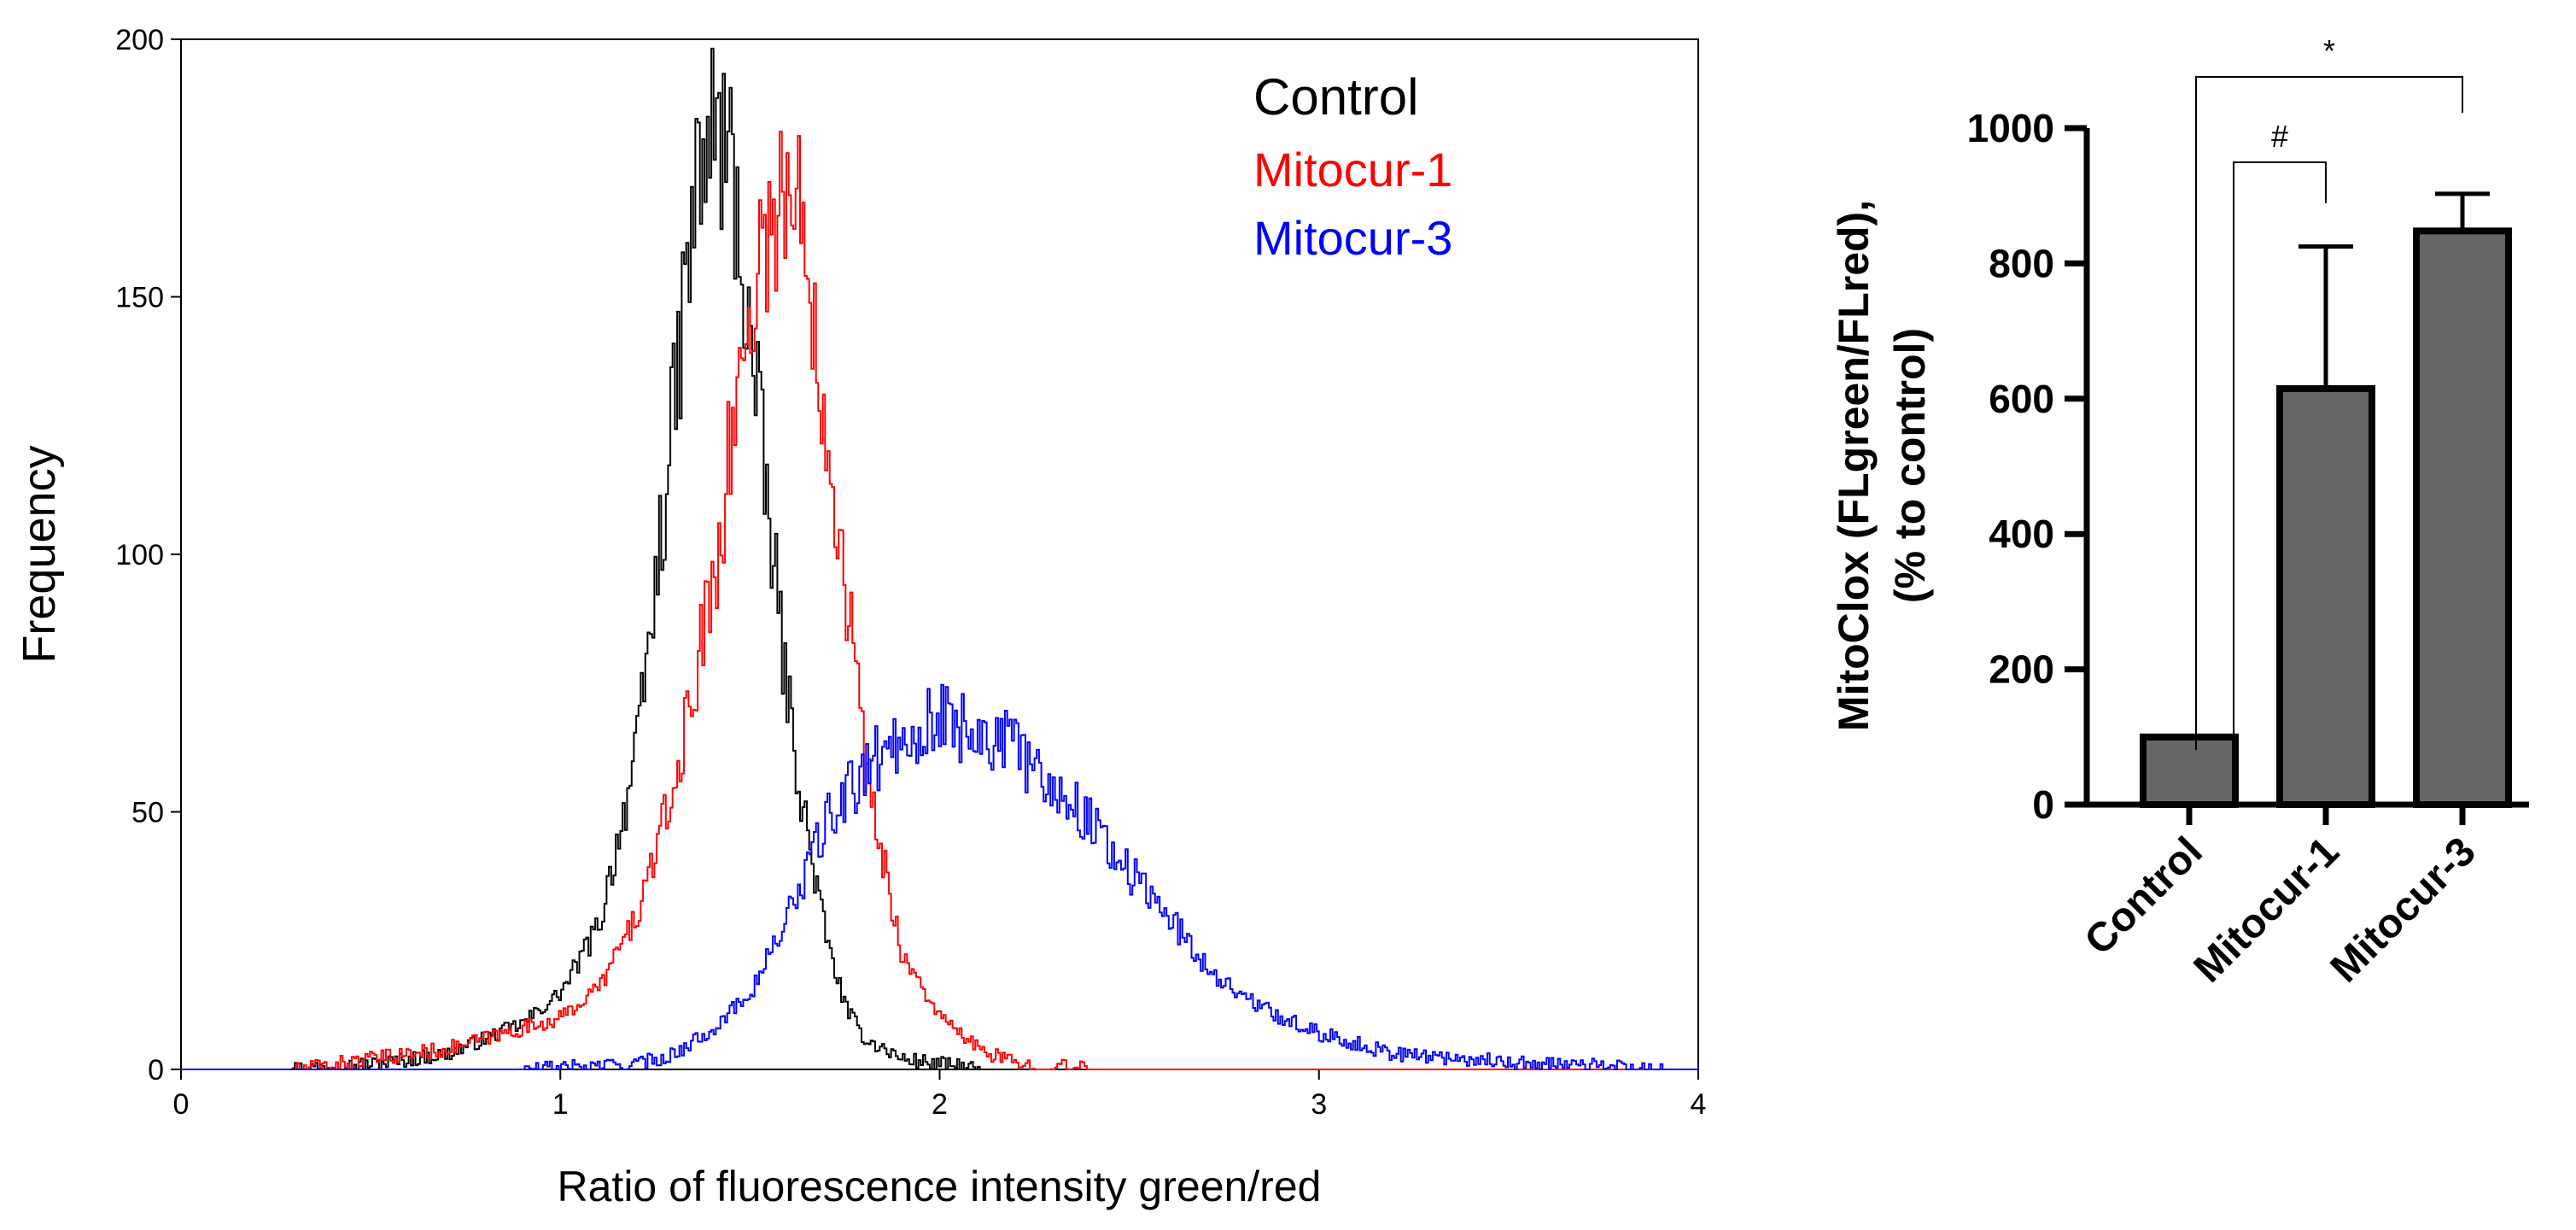 The width and height of the screenshot is (2576, 1230). Describe the element at coordinates (1854, 465) in the screenshot. I see `bar-y-axis-label-line1: MitoClox (FLgreen/FLred),` at that location.